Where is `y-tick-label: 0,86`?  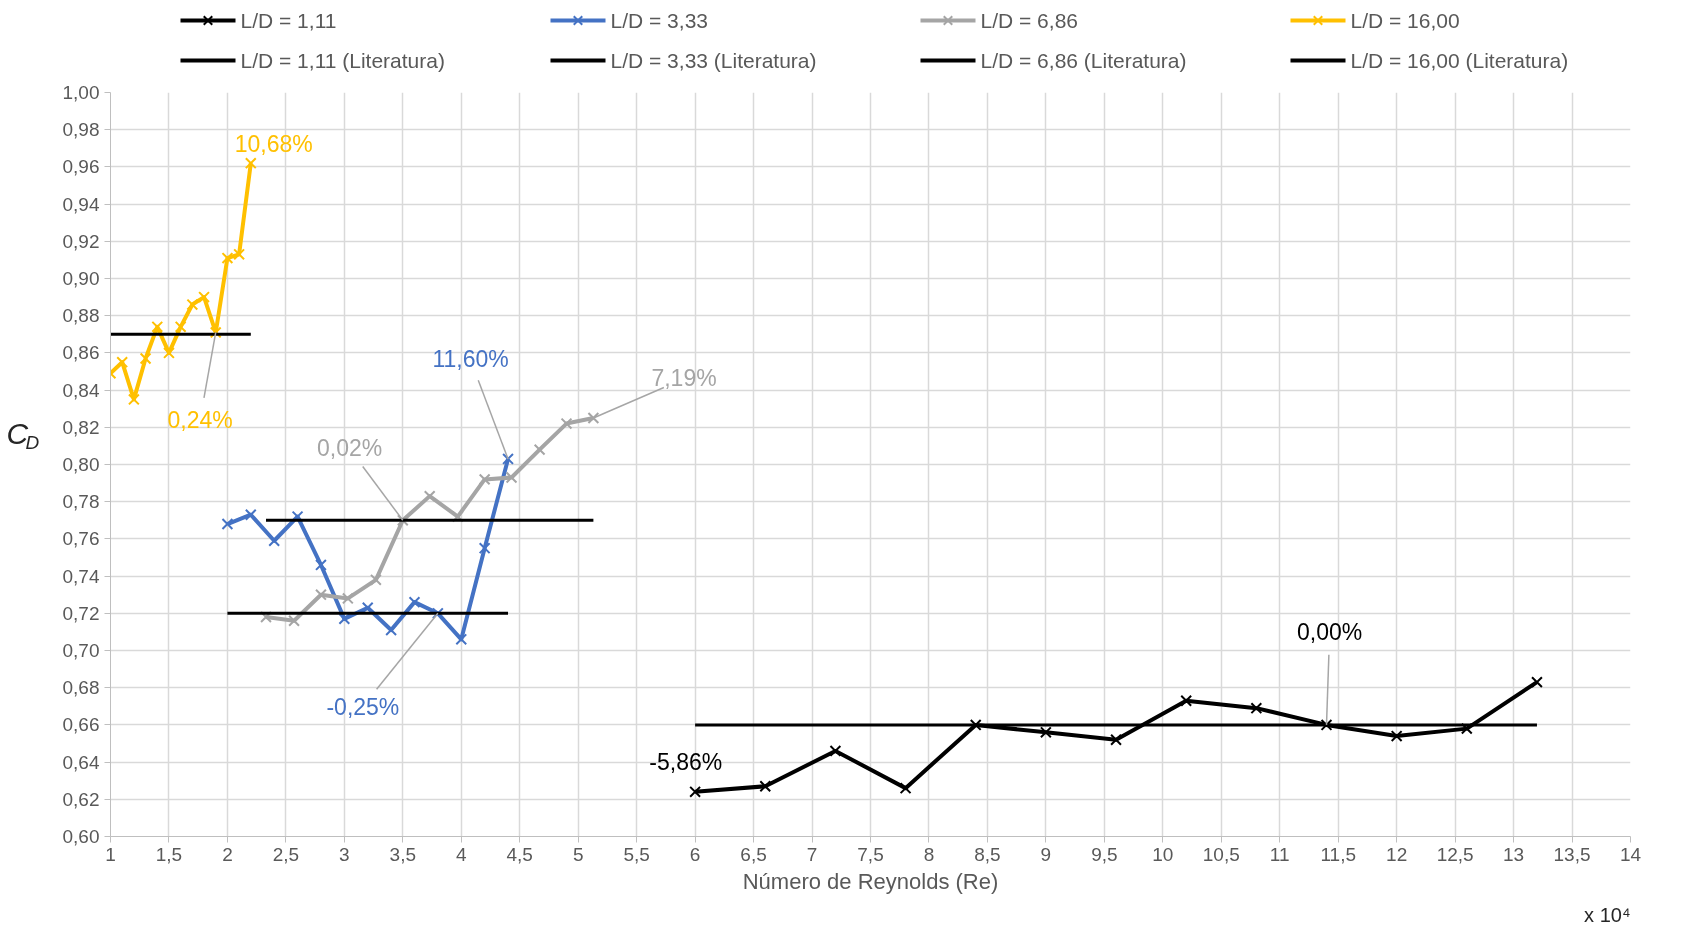 y-tick-label: 0,86 is located at coordinates (81, 353).